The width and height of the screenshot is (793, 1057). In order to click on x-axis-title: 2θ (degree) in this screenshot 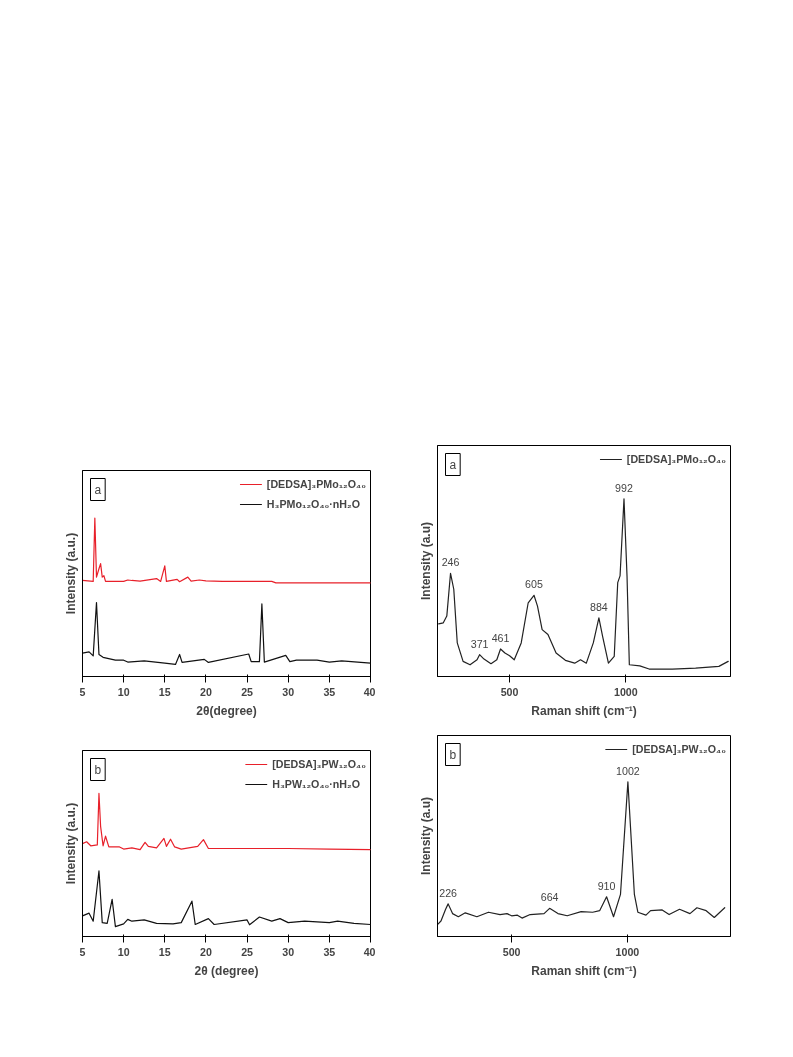, I will do `click(226, 970)`.